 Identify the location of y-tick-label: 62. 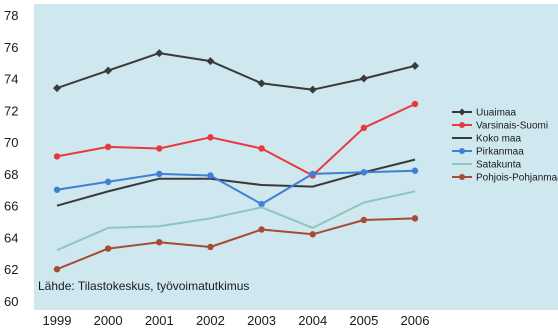
(11, 269).